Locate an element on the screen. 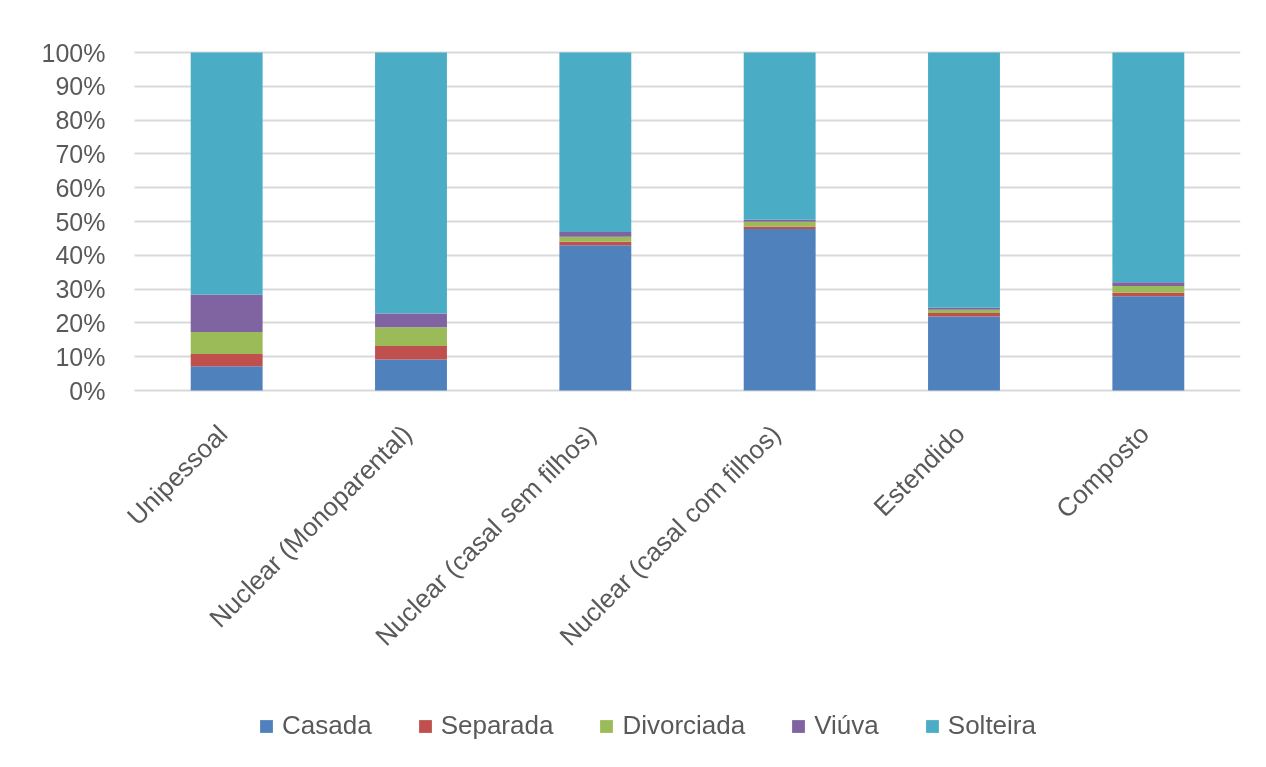 This screenshot has width=1266, height=767. y-tick-label: 50% is located at coordinates (80, 221).